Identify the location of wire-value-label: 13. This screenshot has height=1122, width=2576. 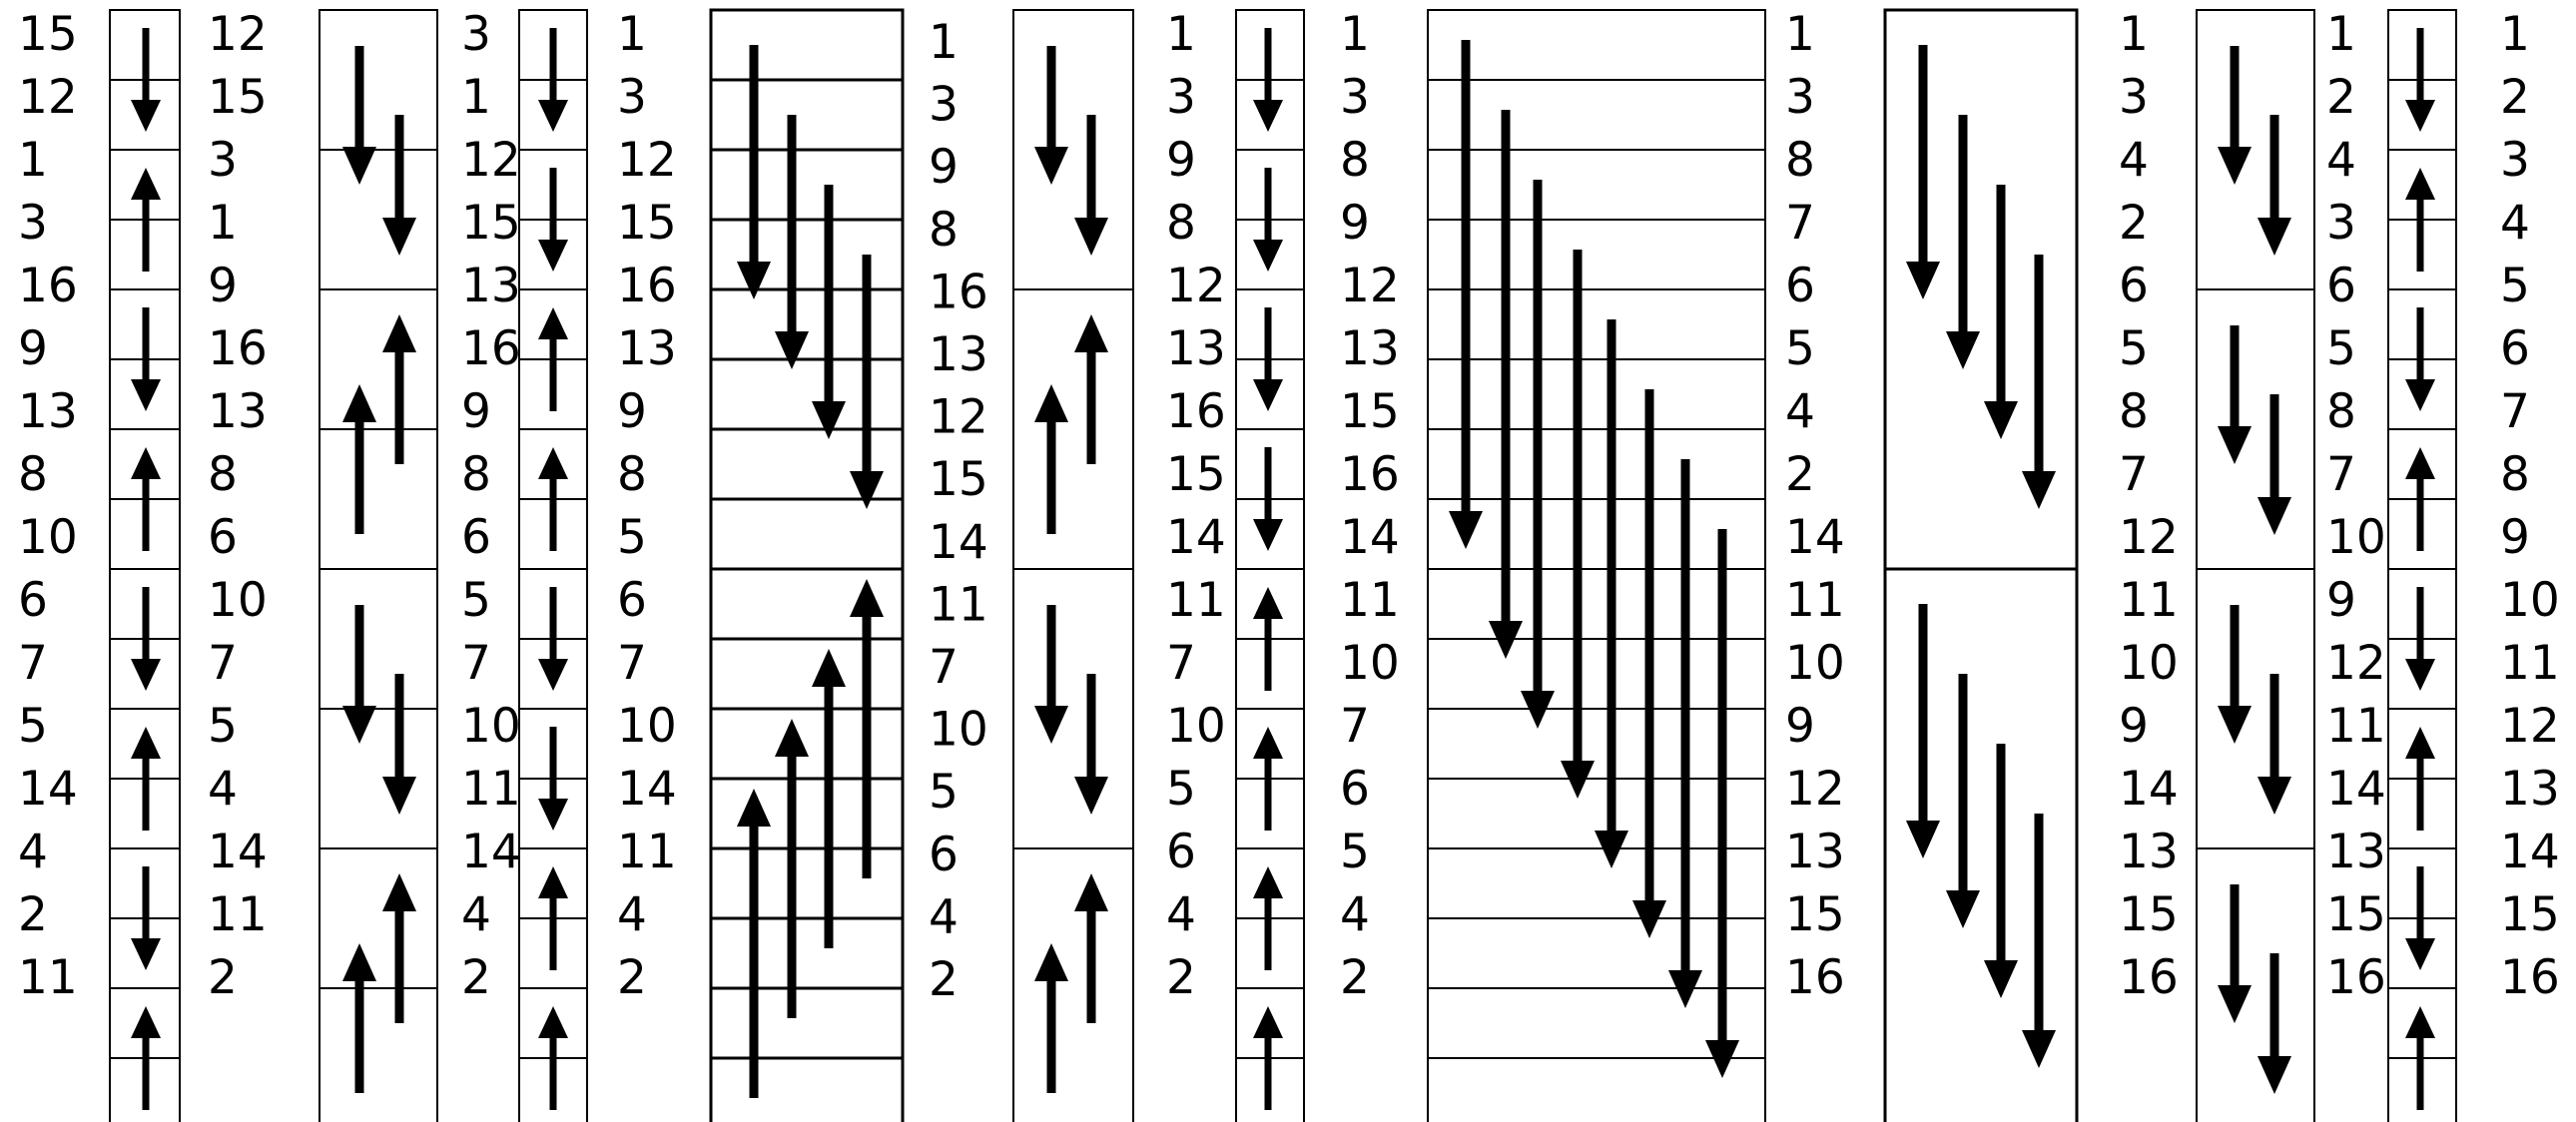
(958, 354).